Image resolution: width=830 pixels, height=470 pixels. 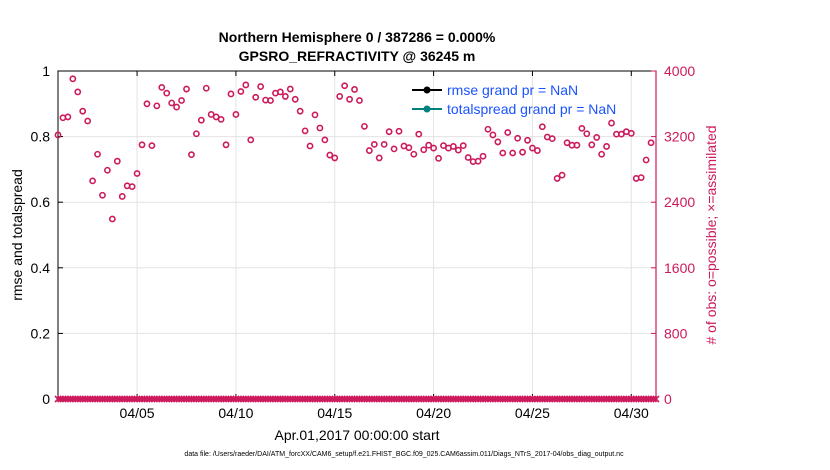 What do you see at coordinates (679, 268) in the screenshot?
I see `y-right-tick-label: 1600` at bounding box center [679, 268].